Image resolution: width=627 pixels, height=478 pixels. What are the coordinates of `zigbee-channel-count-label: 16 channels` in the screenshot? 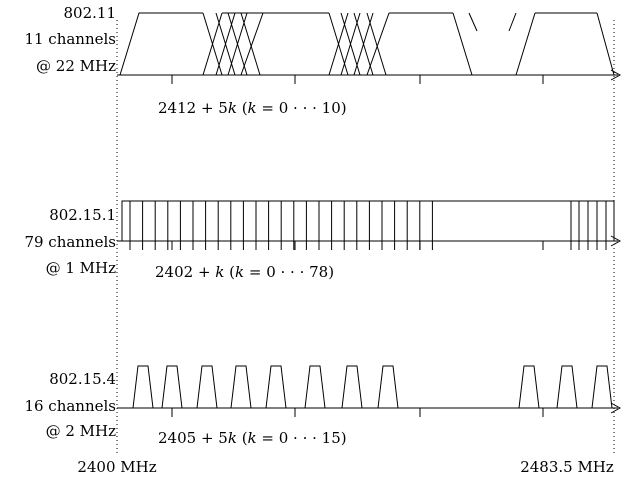 It's located at (70, 406).